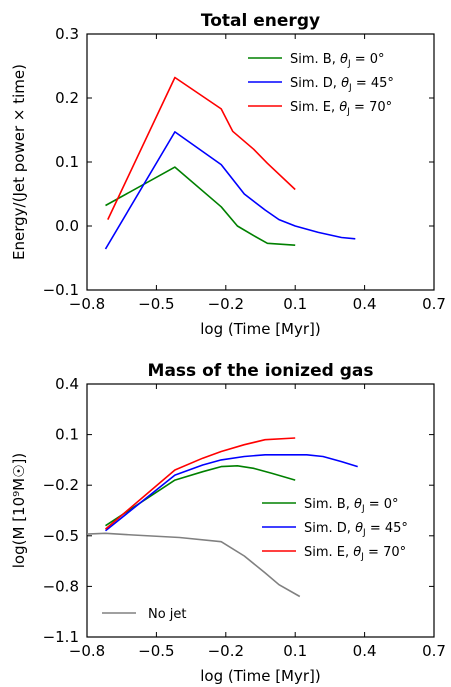 This screenshot has width=451, height=687. Describe the element at coordinates (67, 384) in the screenshot. I see `y-tick-label: 0.4` at that location.